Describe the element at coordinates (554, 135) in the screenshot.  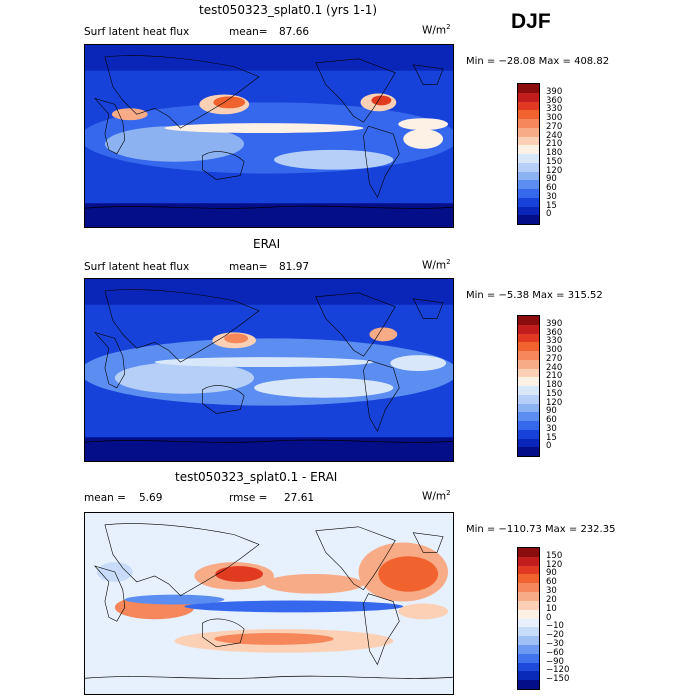
I see `colorbar-tick-label: 240` at that location.